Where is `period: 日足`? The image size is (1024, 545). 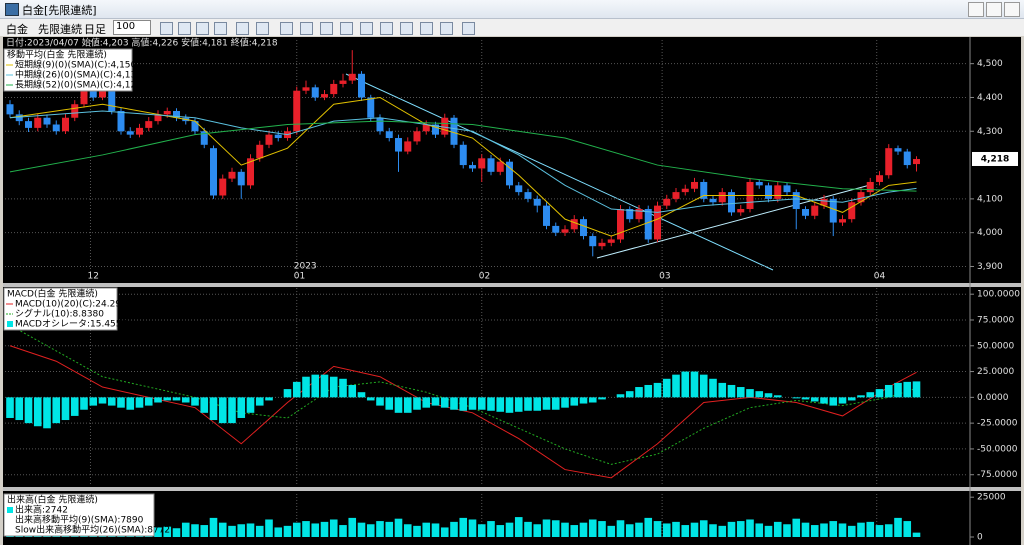
period: 日足 is located at coordinates (95, 29).